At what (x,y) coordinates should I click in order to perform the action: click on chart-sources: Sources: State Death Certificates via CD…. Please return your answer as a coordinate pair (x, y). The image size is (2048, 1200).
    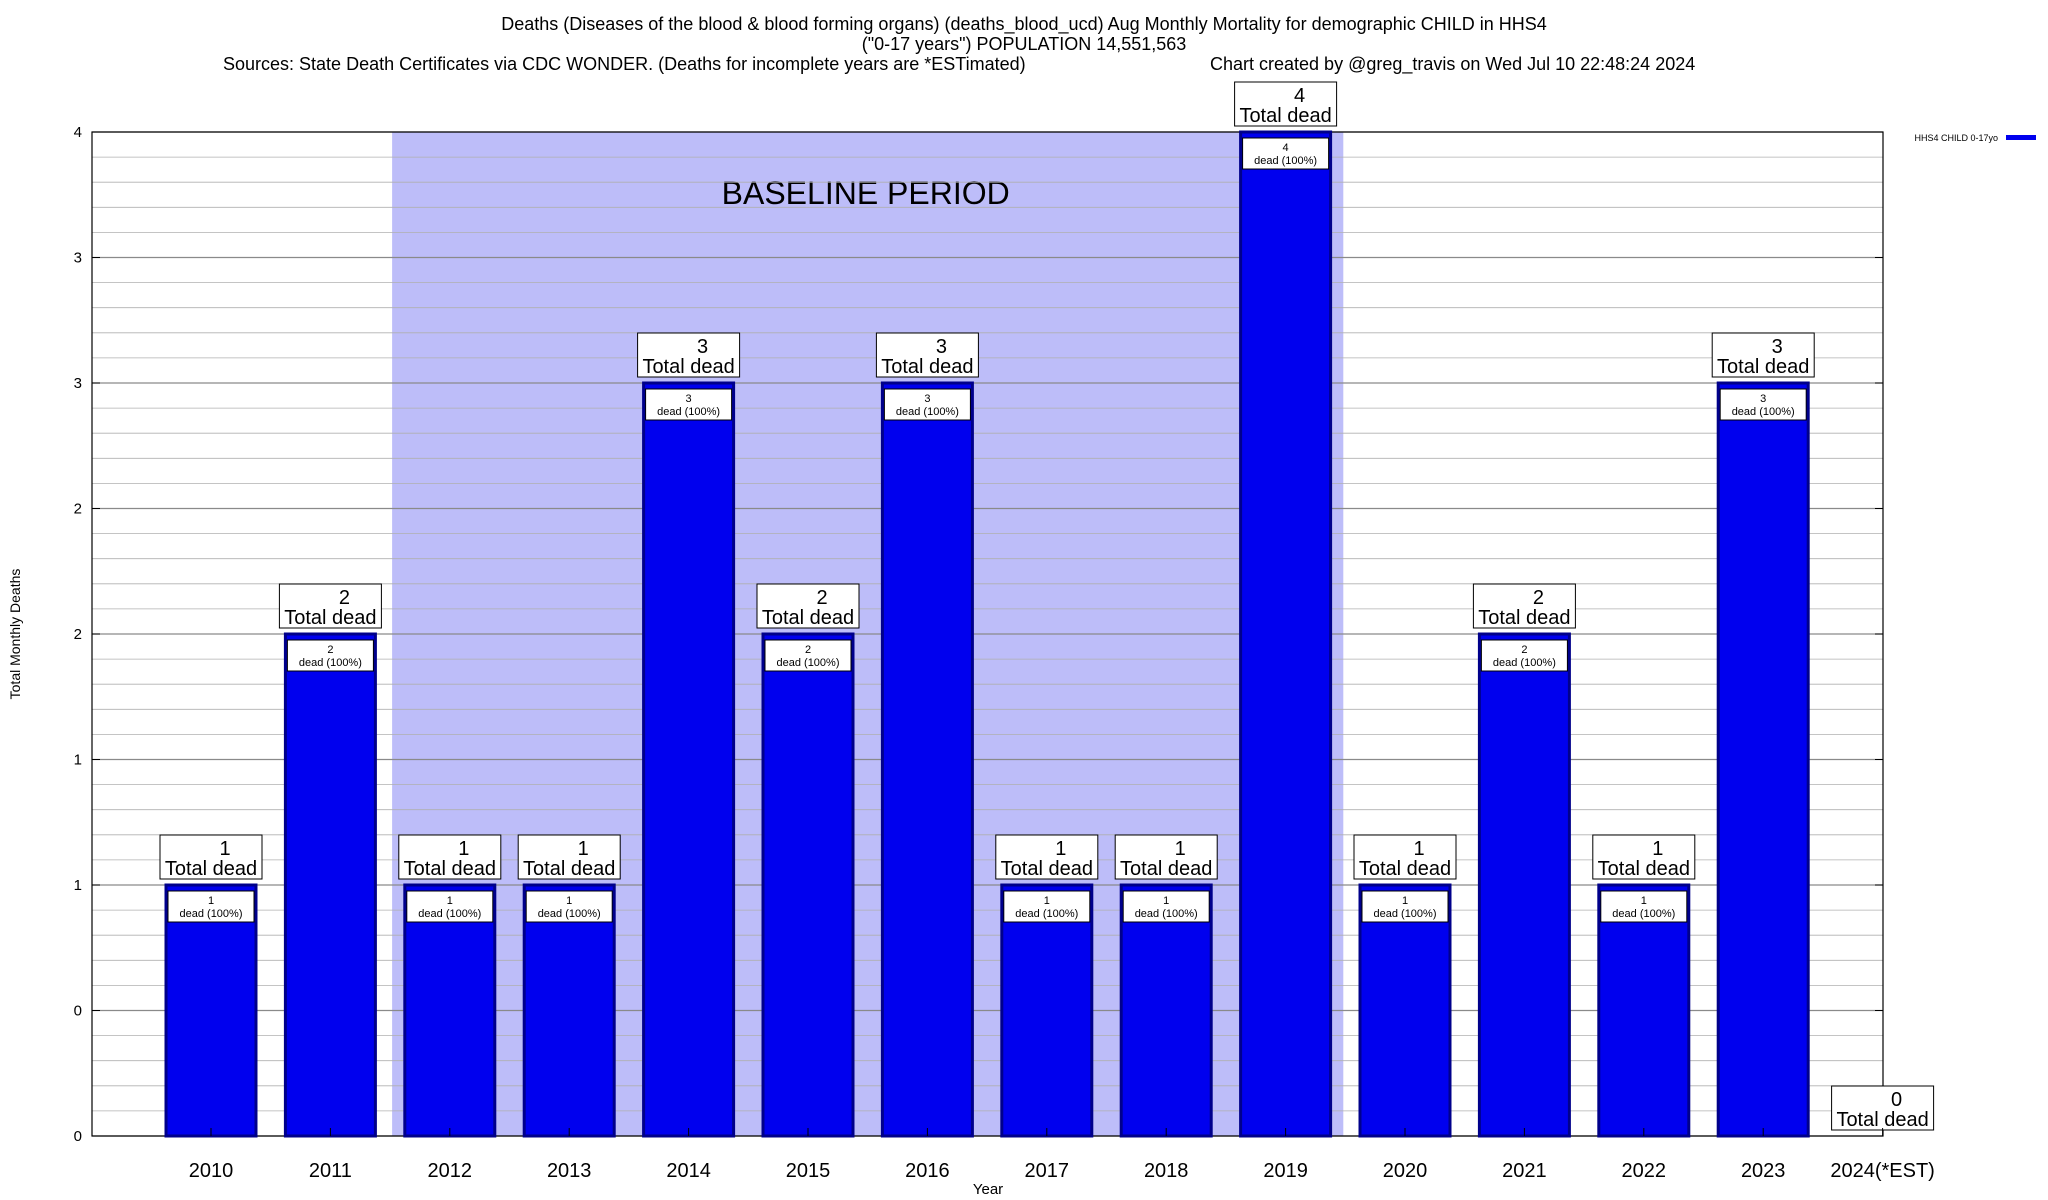
    Looking at the image, I should click on (624, 64).